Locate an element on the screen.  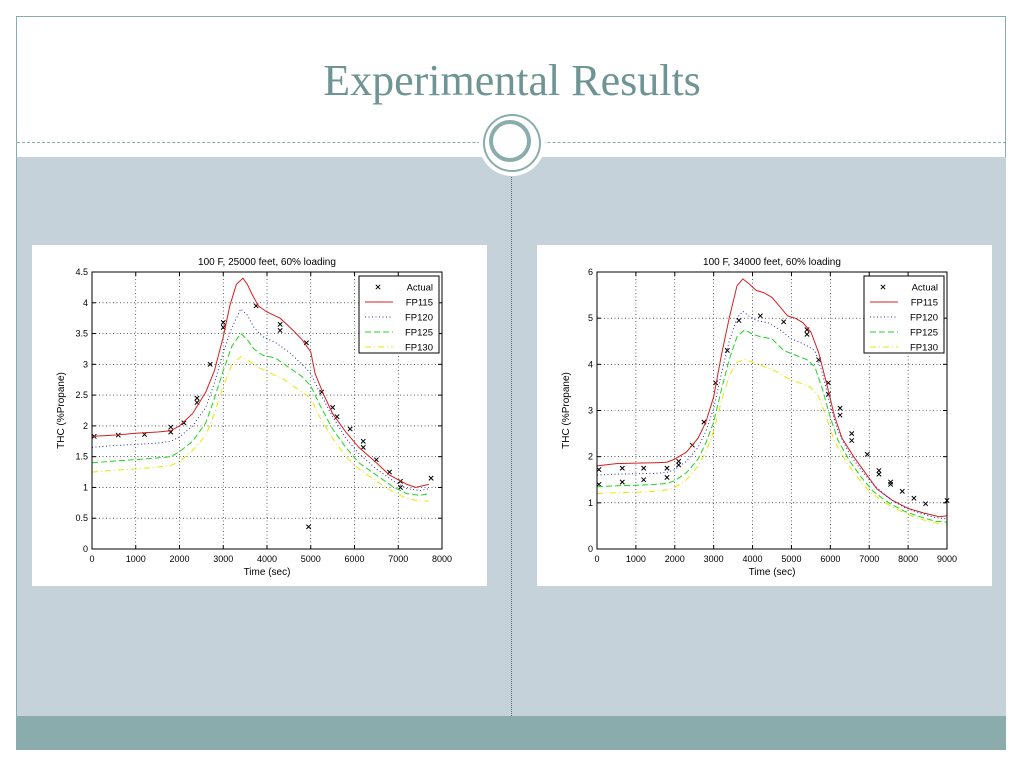
legend-label-fp115: FP115 is located at coordinates (924, 303).